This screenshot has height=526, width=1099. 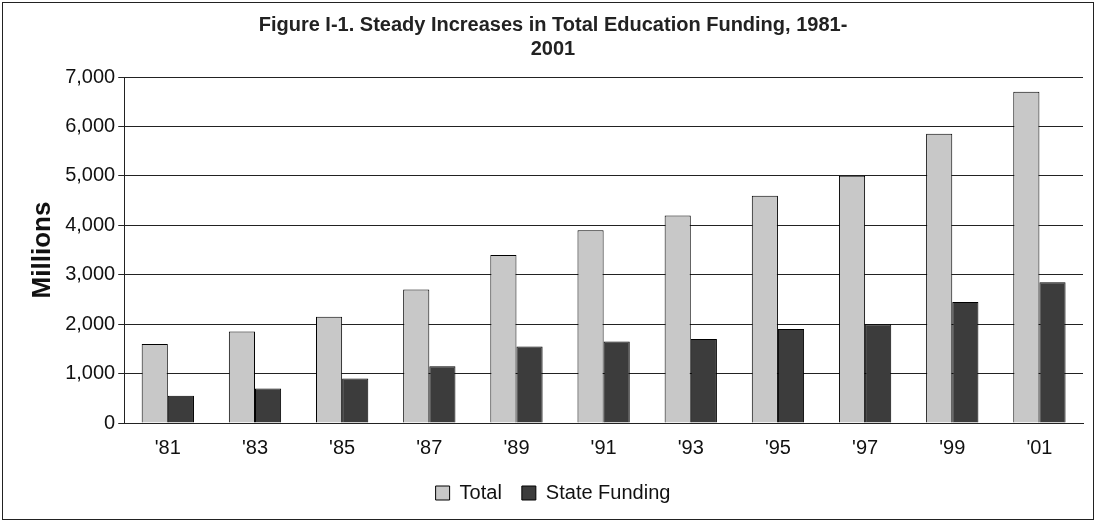 What do you see at coordinates (90, 372) in the screenshot?
I see `y-tick-label: 1,000` at bounding box center [90, 372].